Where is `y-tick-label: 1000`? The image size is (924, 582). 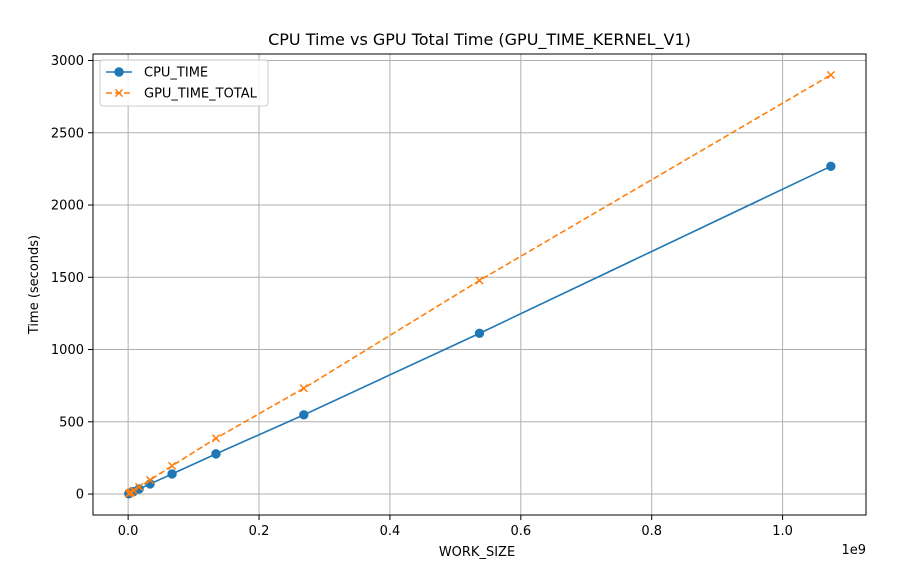
y-tick-label: 1000 is located at coordinates (67, 350).